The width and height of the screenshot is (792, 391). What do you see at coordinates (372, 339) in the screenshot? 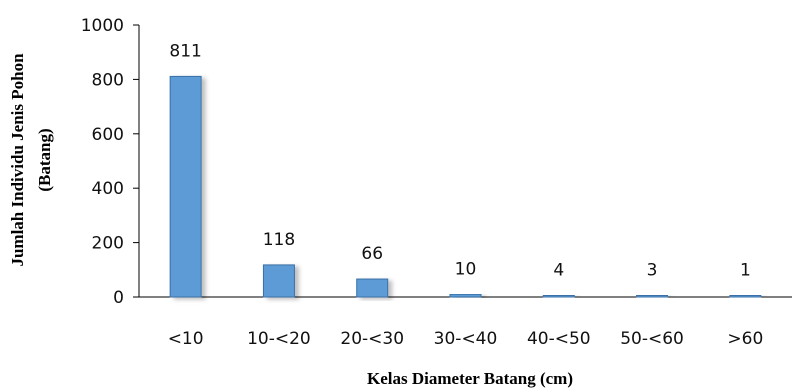
I see `x-tick-label: 20-<30` at bounding box center [372, 339].